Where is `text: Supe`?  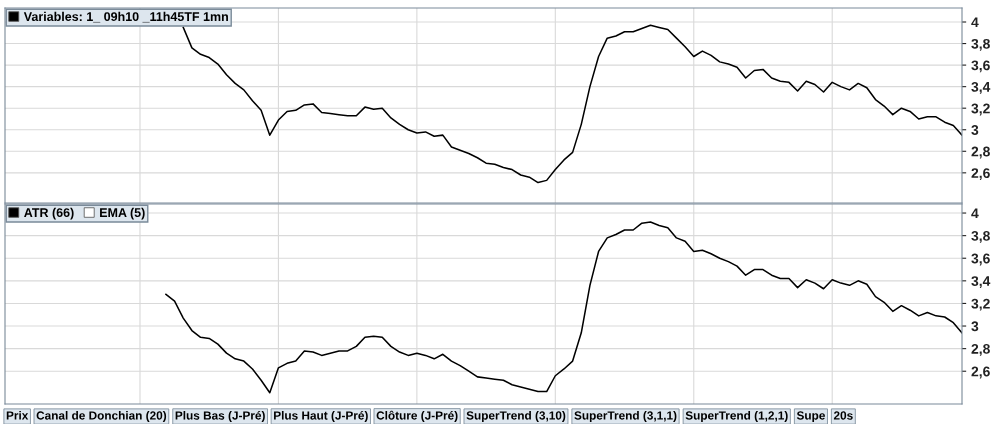
text: Supe is located at coordinates (810, 416).